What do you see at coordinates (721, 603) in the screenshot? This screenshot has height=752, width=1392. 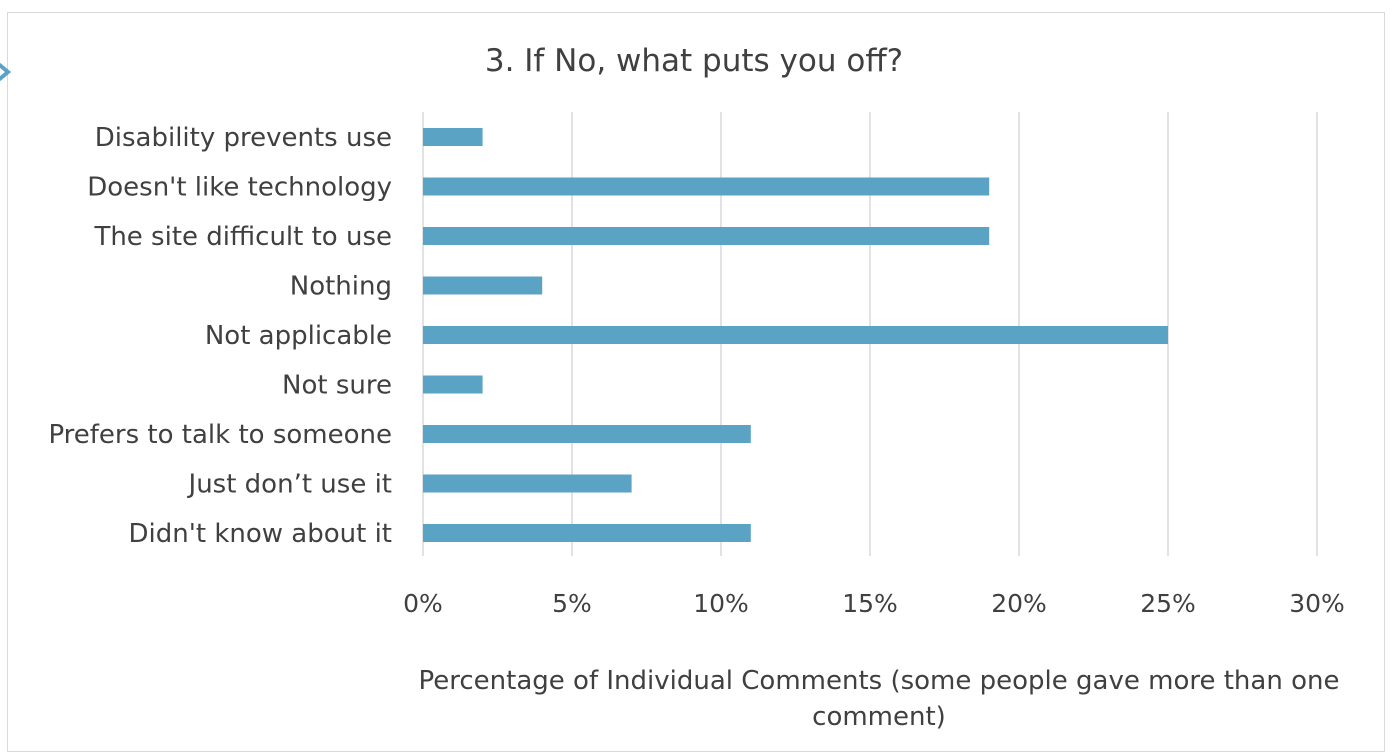 I see `x-tick-label: 10%` at bounding box center [721, 603].